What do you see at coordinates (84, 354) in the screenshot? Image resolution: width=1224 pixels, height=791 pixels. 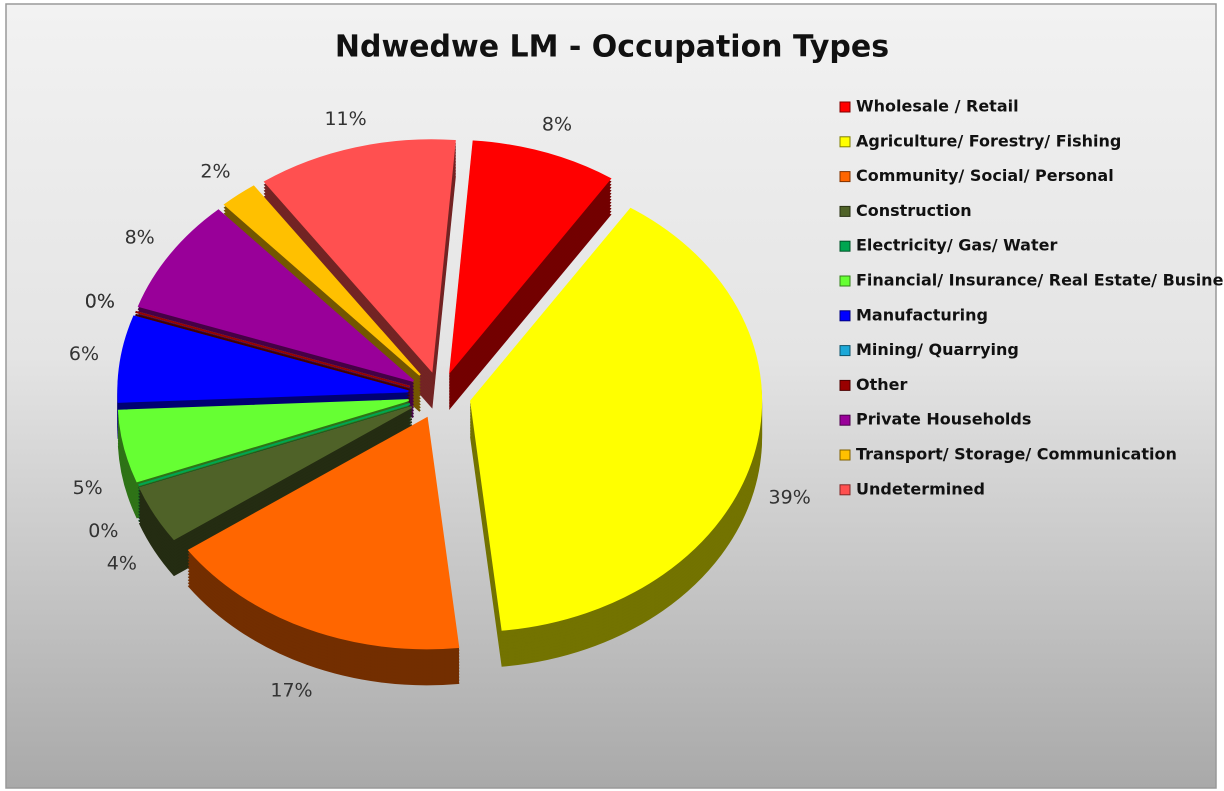 I see `data-label: 6%` at bounding box center [84, 354].